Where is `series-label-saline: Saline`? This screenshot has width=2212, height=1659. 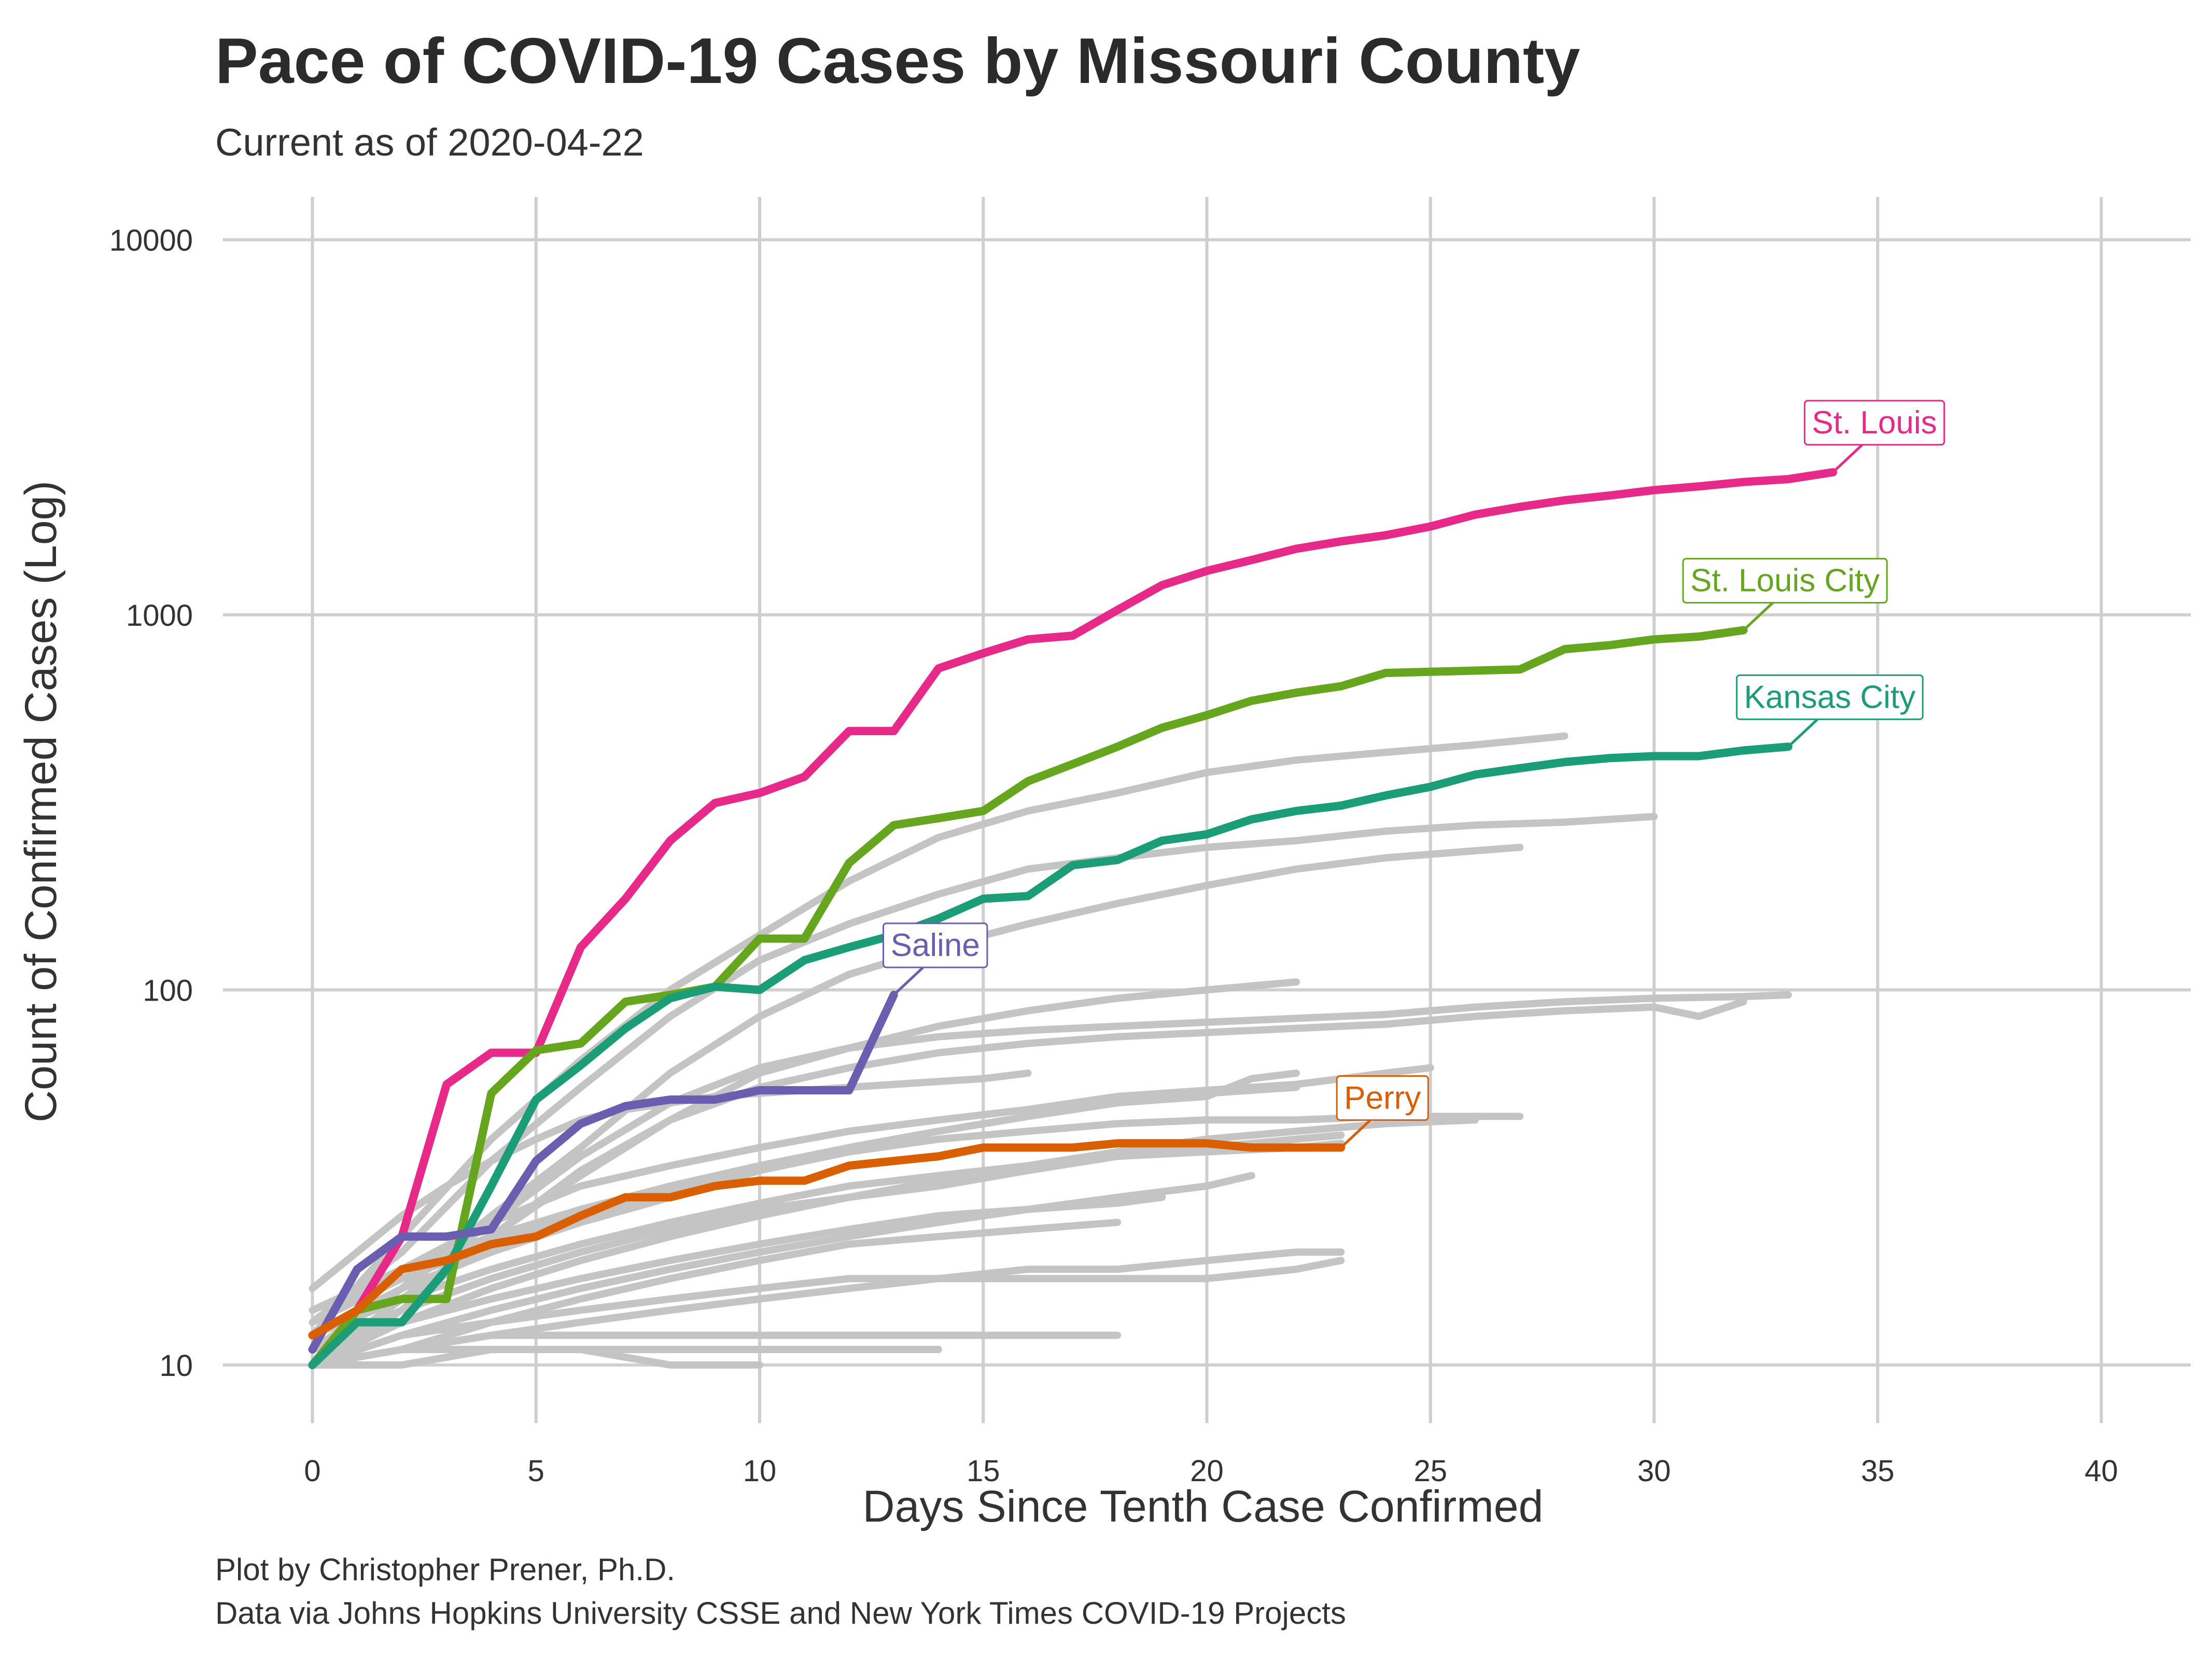
series-label-saline: Saline is located at coordinates (935, 959).